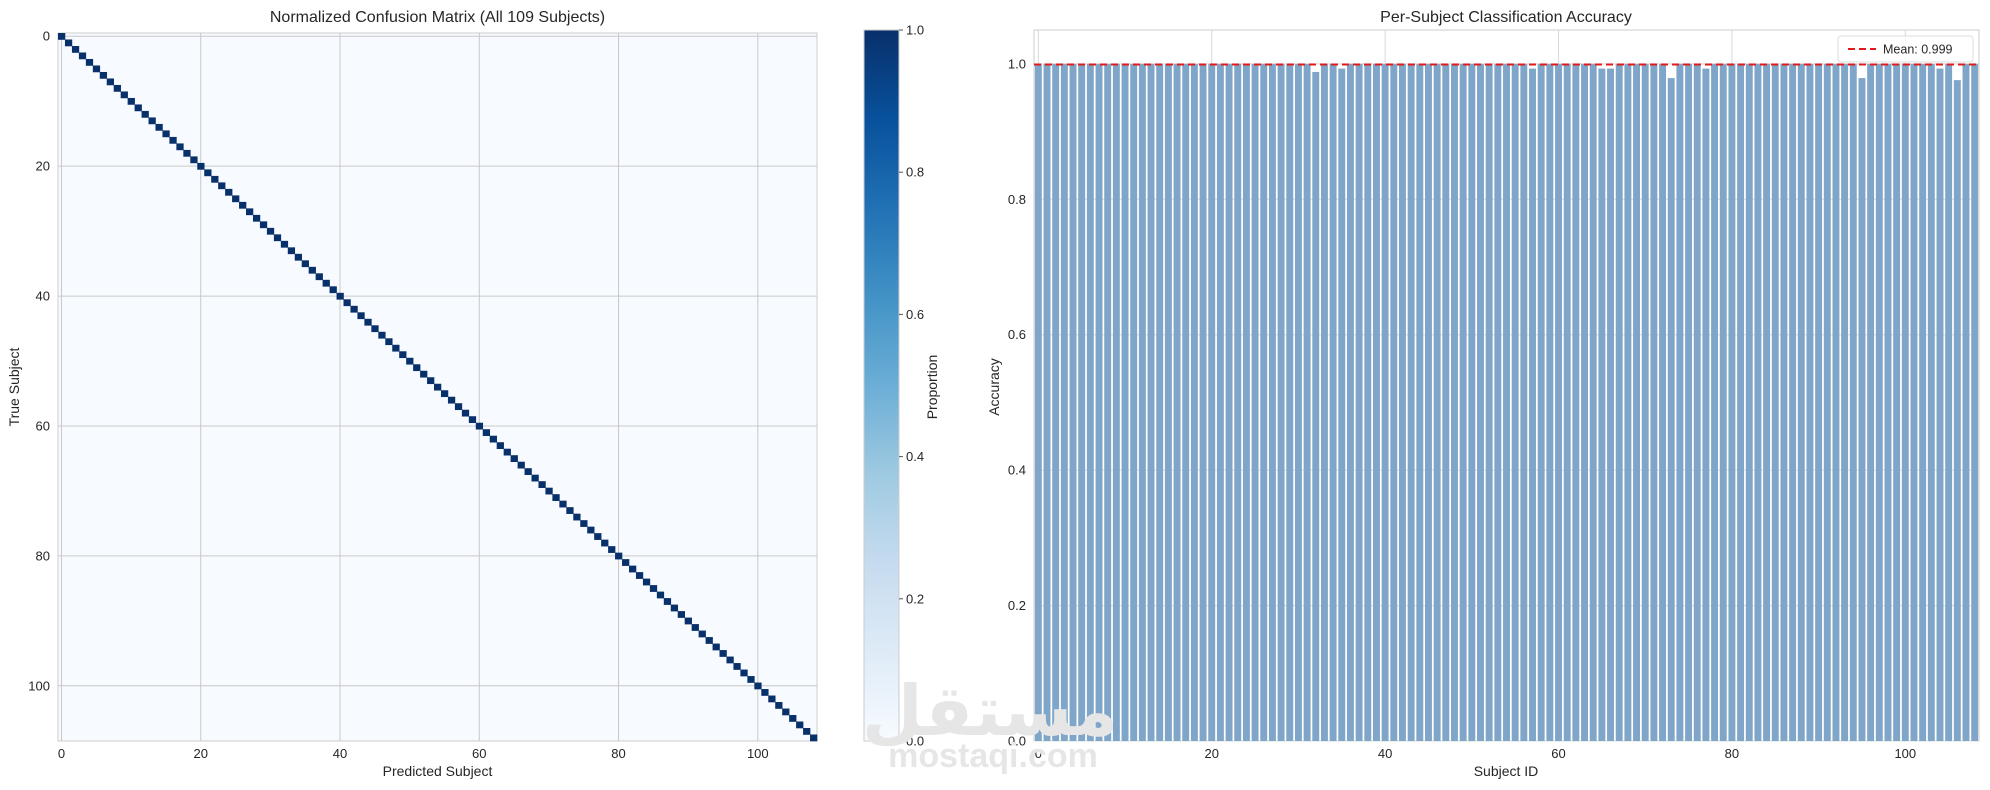 This screenshot has width=1990, height=790. Describe the element at coordinates (1558, 753) in the screenshot. I see `bar-x-tick-label: 60` at that location.